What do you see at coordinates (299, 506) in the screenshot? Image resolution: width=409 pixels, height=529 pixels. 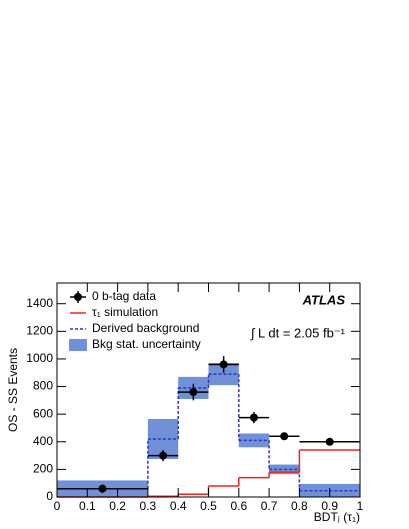 I see `x-tick-label: 0.8` at bounding box center [299, 506].